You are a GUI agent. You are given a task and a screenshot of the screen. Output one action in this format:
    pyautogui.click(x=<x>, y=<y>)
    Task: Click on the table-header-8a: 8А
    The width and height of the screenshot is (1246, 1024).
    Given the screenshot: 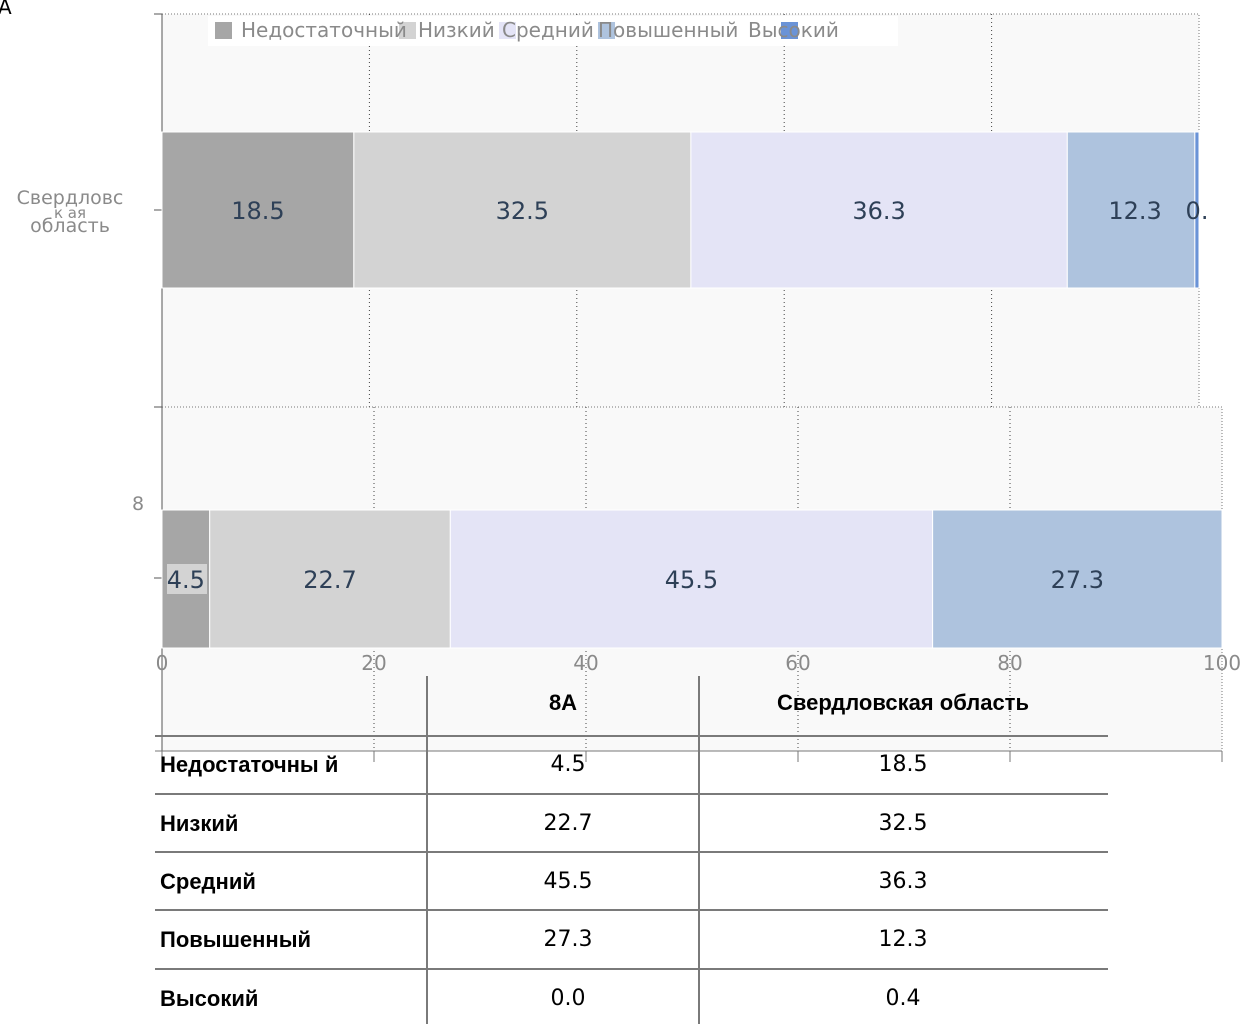 What is the action you would take?
    pyautogui.click(x=563, y=702)
    